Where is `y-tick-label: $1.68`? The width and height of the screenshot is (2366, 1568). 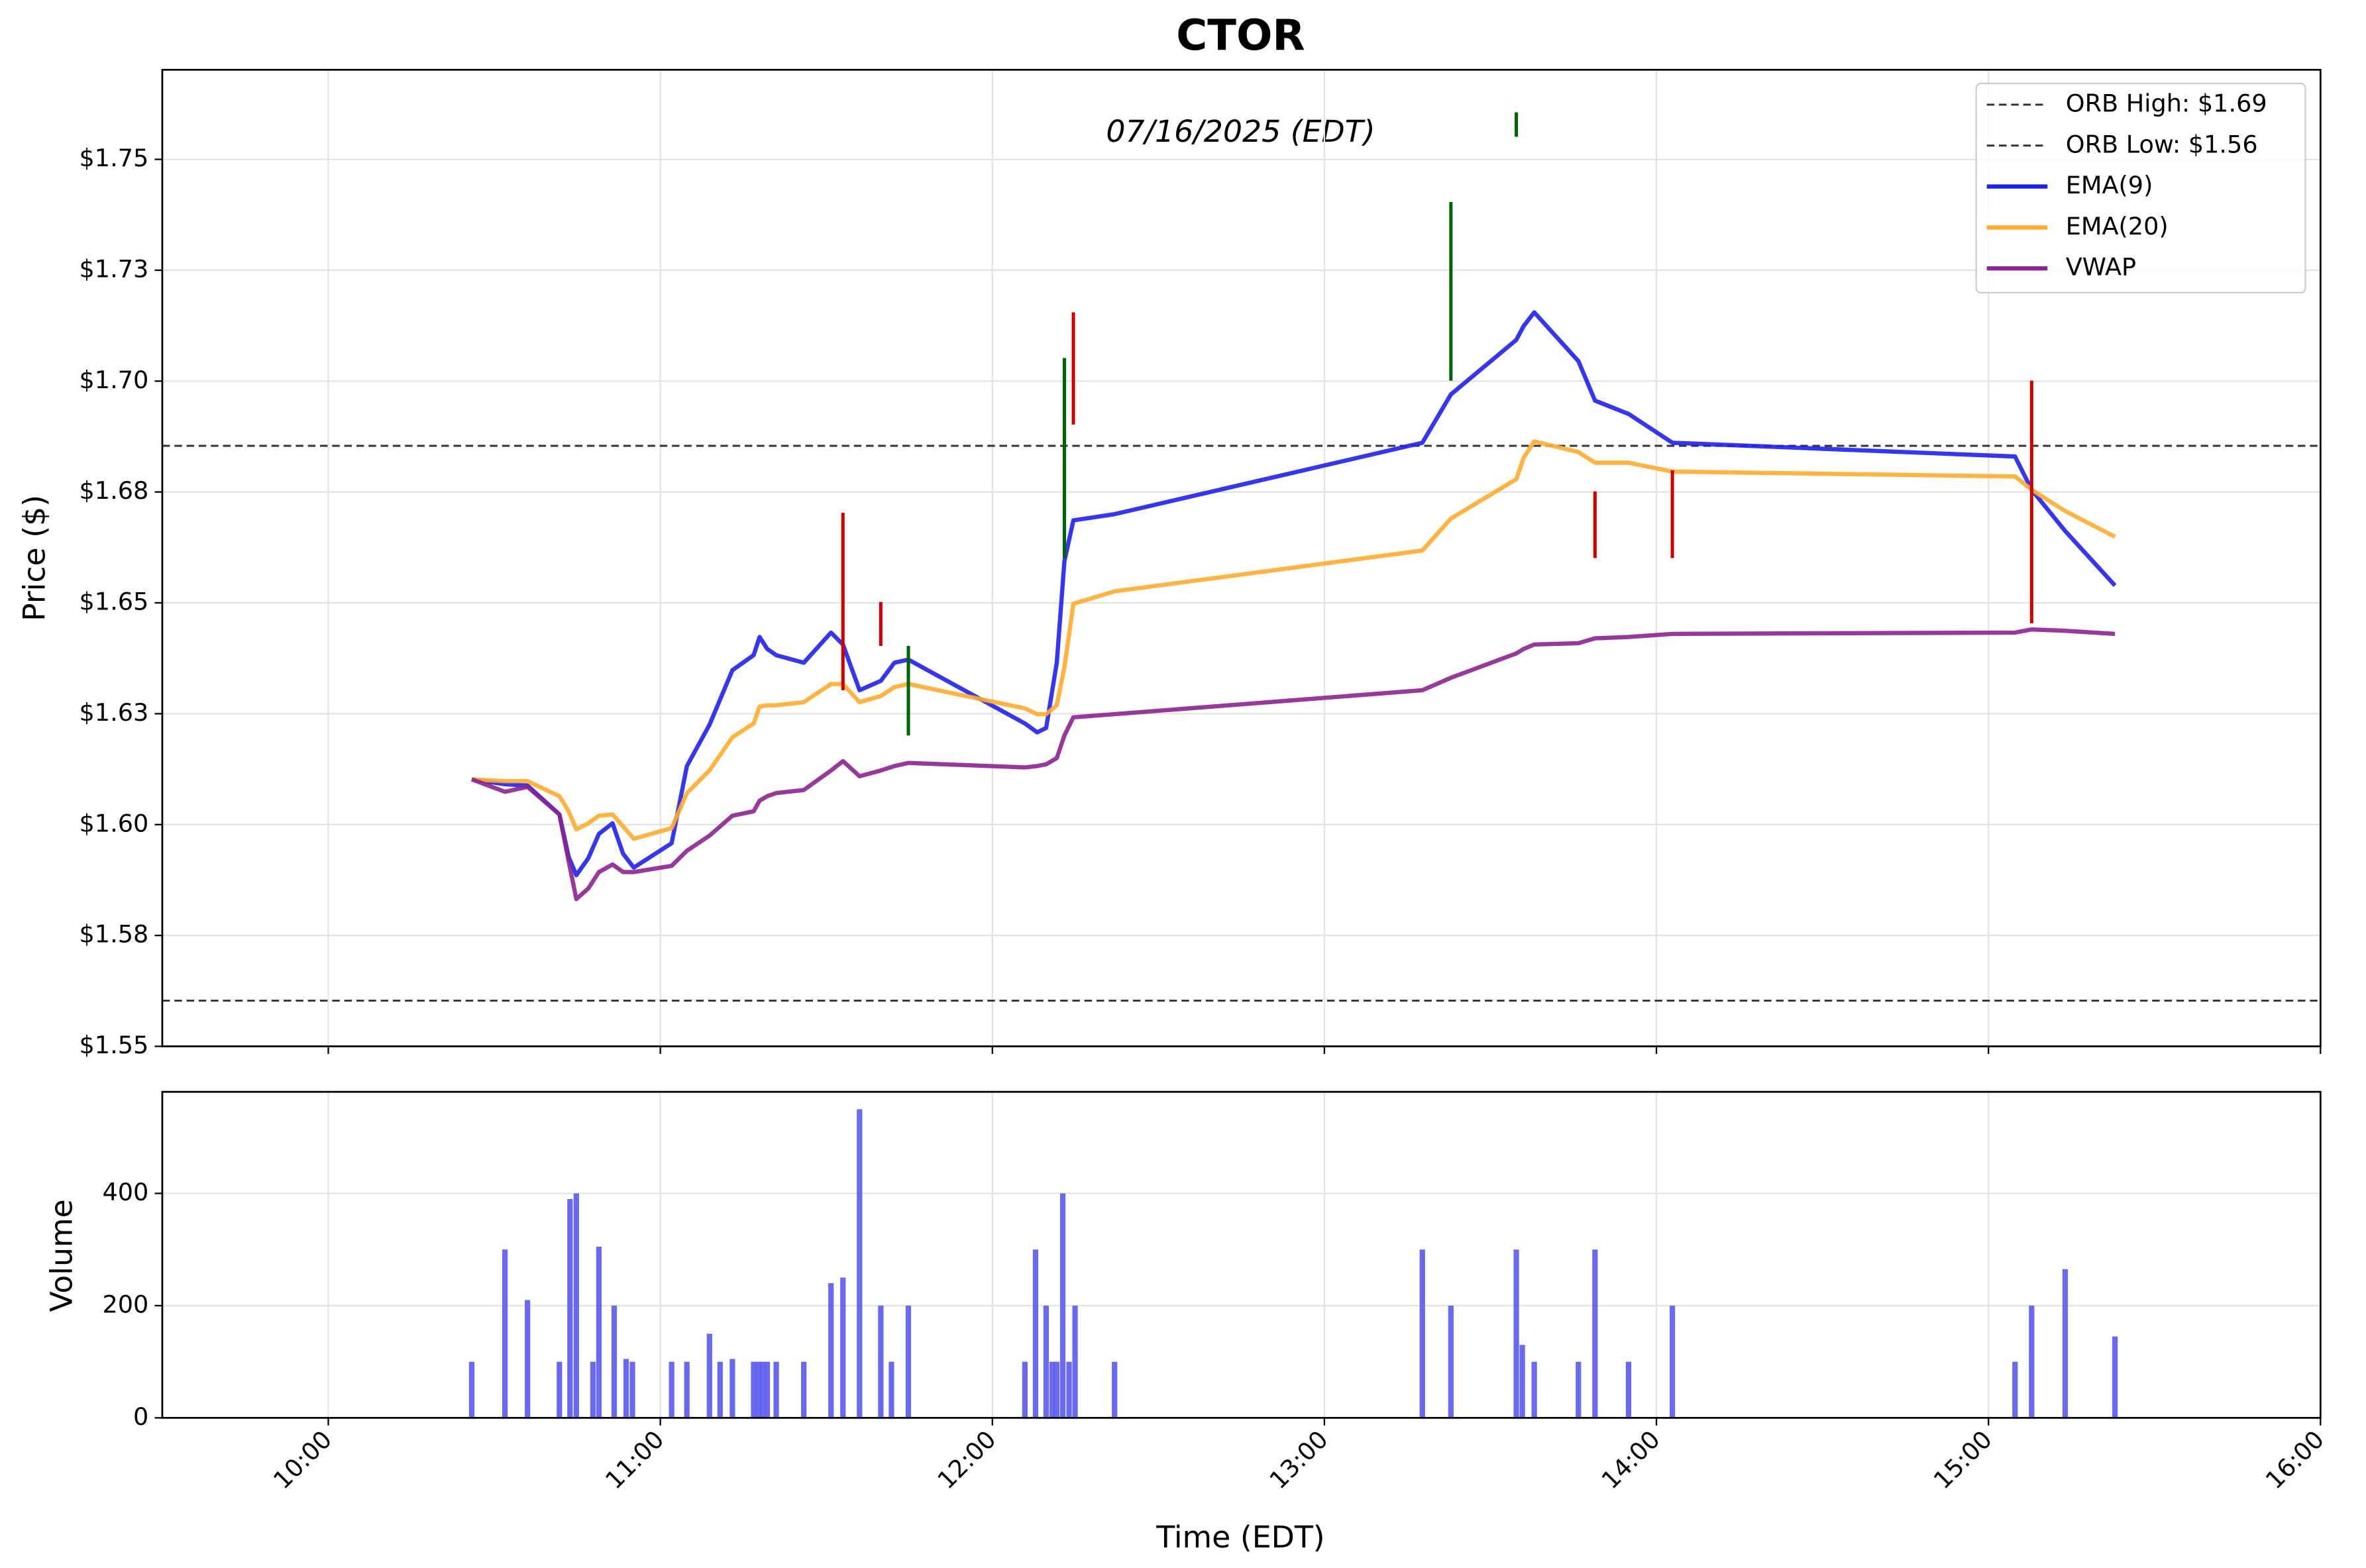
y-tick-label: $1.68 is located at coordinates (114, 490).